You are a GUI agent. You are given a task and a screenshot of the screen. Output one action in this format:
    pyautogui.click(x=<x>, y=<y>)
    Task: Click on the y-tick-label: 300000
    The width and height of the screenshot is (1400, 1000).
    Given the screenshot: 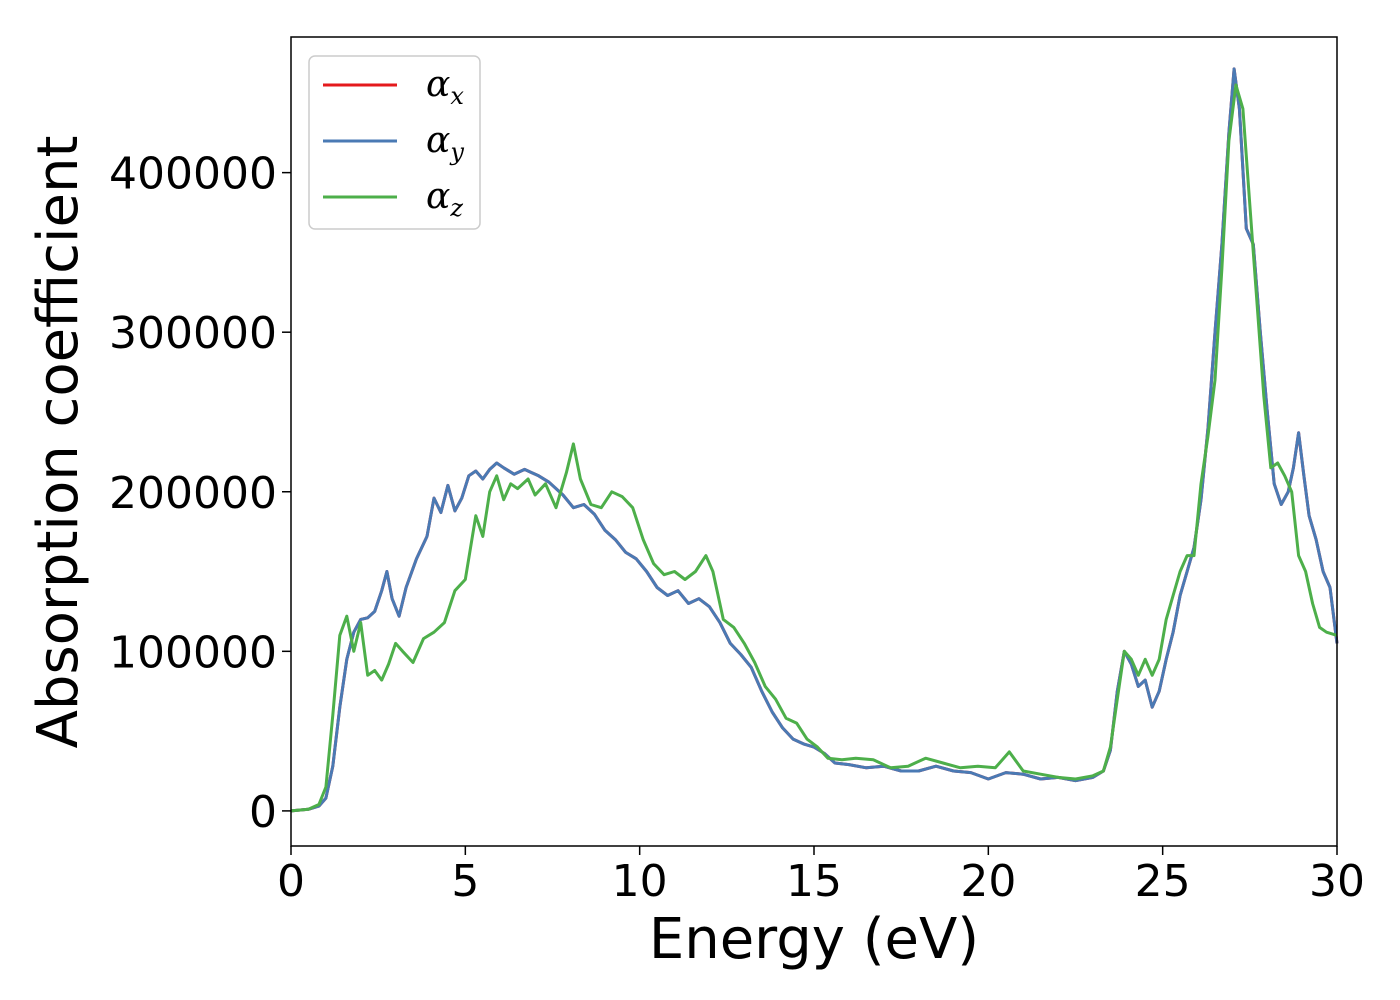 What is the action you would take?
    pyautogui.click(x=193, y=333)
    